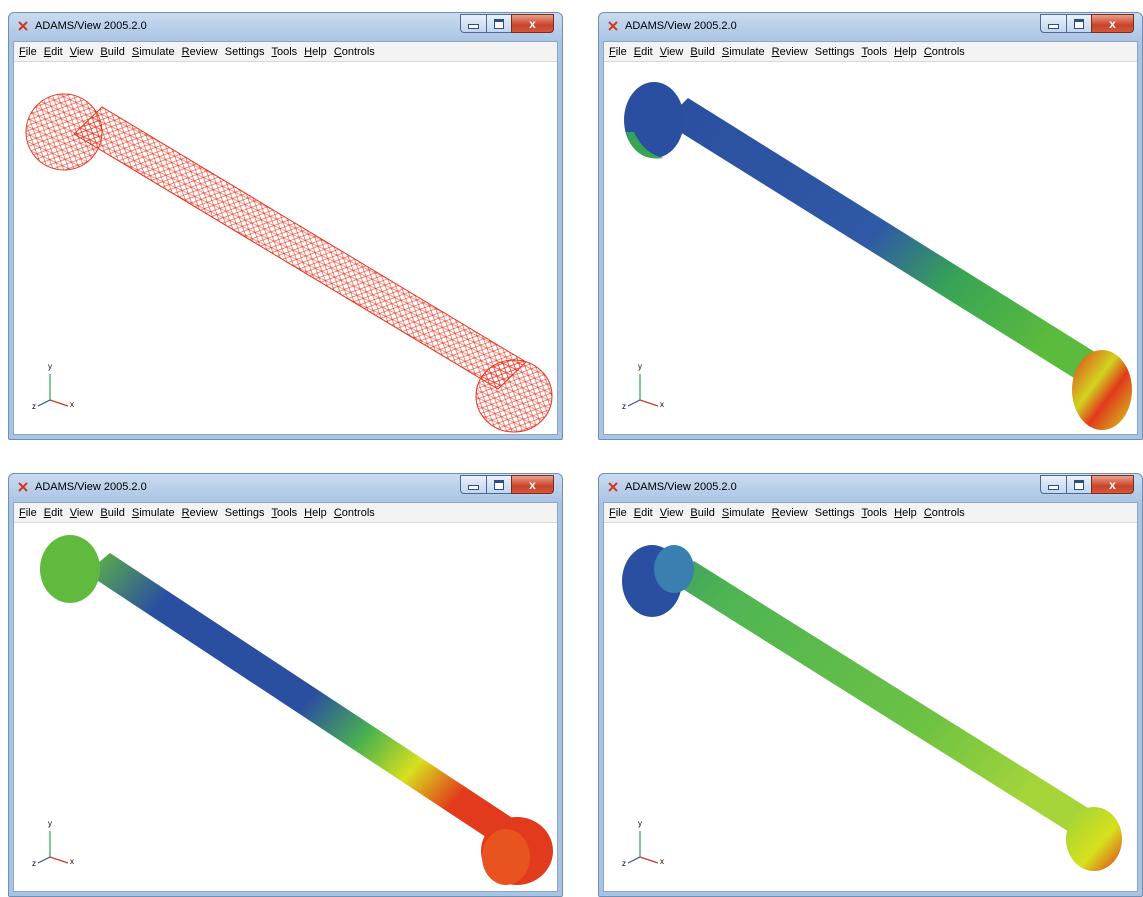  Describe the element at coordinates (104, 51) in the screenshot. I see `menu-accelerator: B` at that location.